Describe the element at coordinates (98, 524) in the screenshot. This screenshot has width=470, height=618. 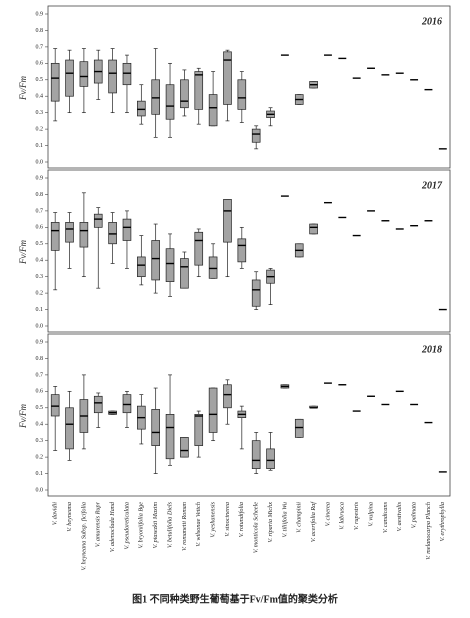
I see `x-tick-label: V. amurensis Rupr` at that location.